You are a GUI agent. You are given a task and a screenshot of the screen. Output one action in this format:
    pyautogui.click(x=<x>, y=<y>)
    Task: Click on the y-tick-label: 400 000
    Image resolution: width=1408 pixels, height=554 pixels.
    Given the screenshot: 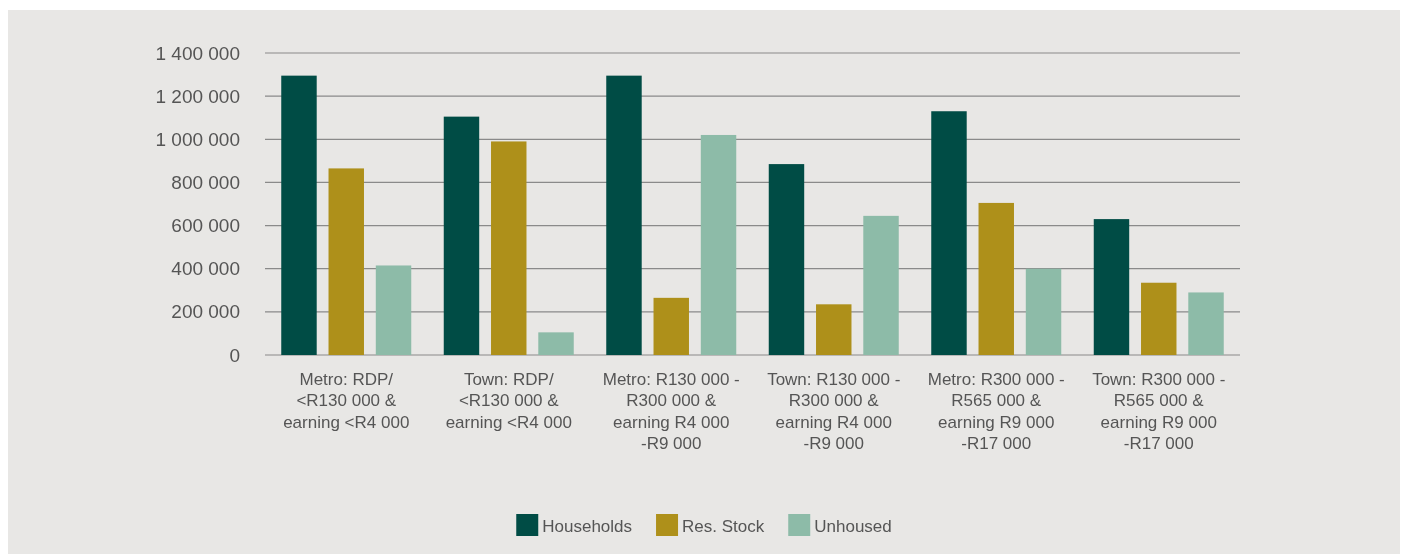 What is the action you would take?
    pyautogui.click(x=205, y=269)
    